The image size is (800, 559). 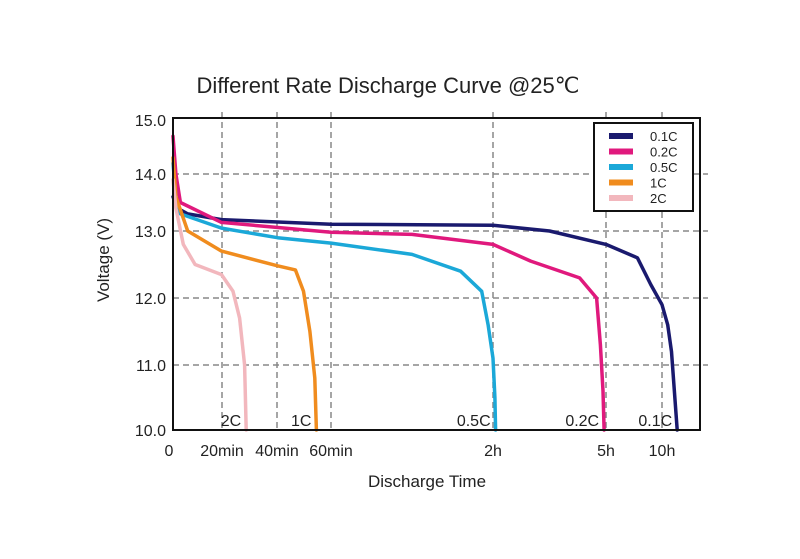 I want to click on x-tick-label: 40min, so click(x=277, y=451).